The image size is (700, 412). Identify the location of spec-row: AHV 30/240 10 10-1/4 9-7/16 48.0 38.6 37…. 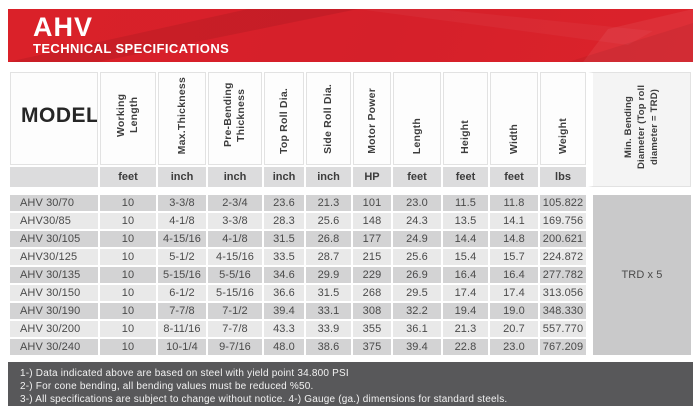
(350, 347).